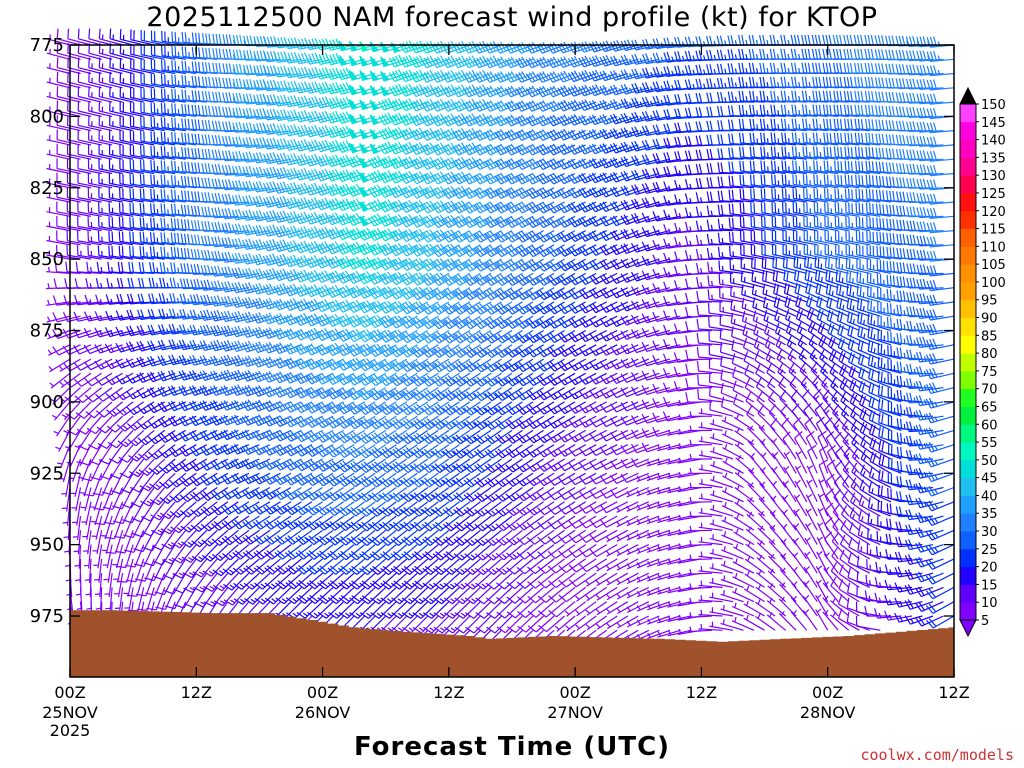  Describe the element at coordinates (993, 230) in the screenshot. I see `colorbar-label: 115` at that location.